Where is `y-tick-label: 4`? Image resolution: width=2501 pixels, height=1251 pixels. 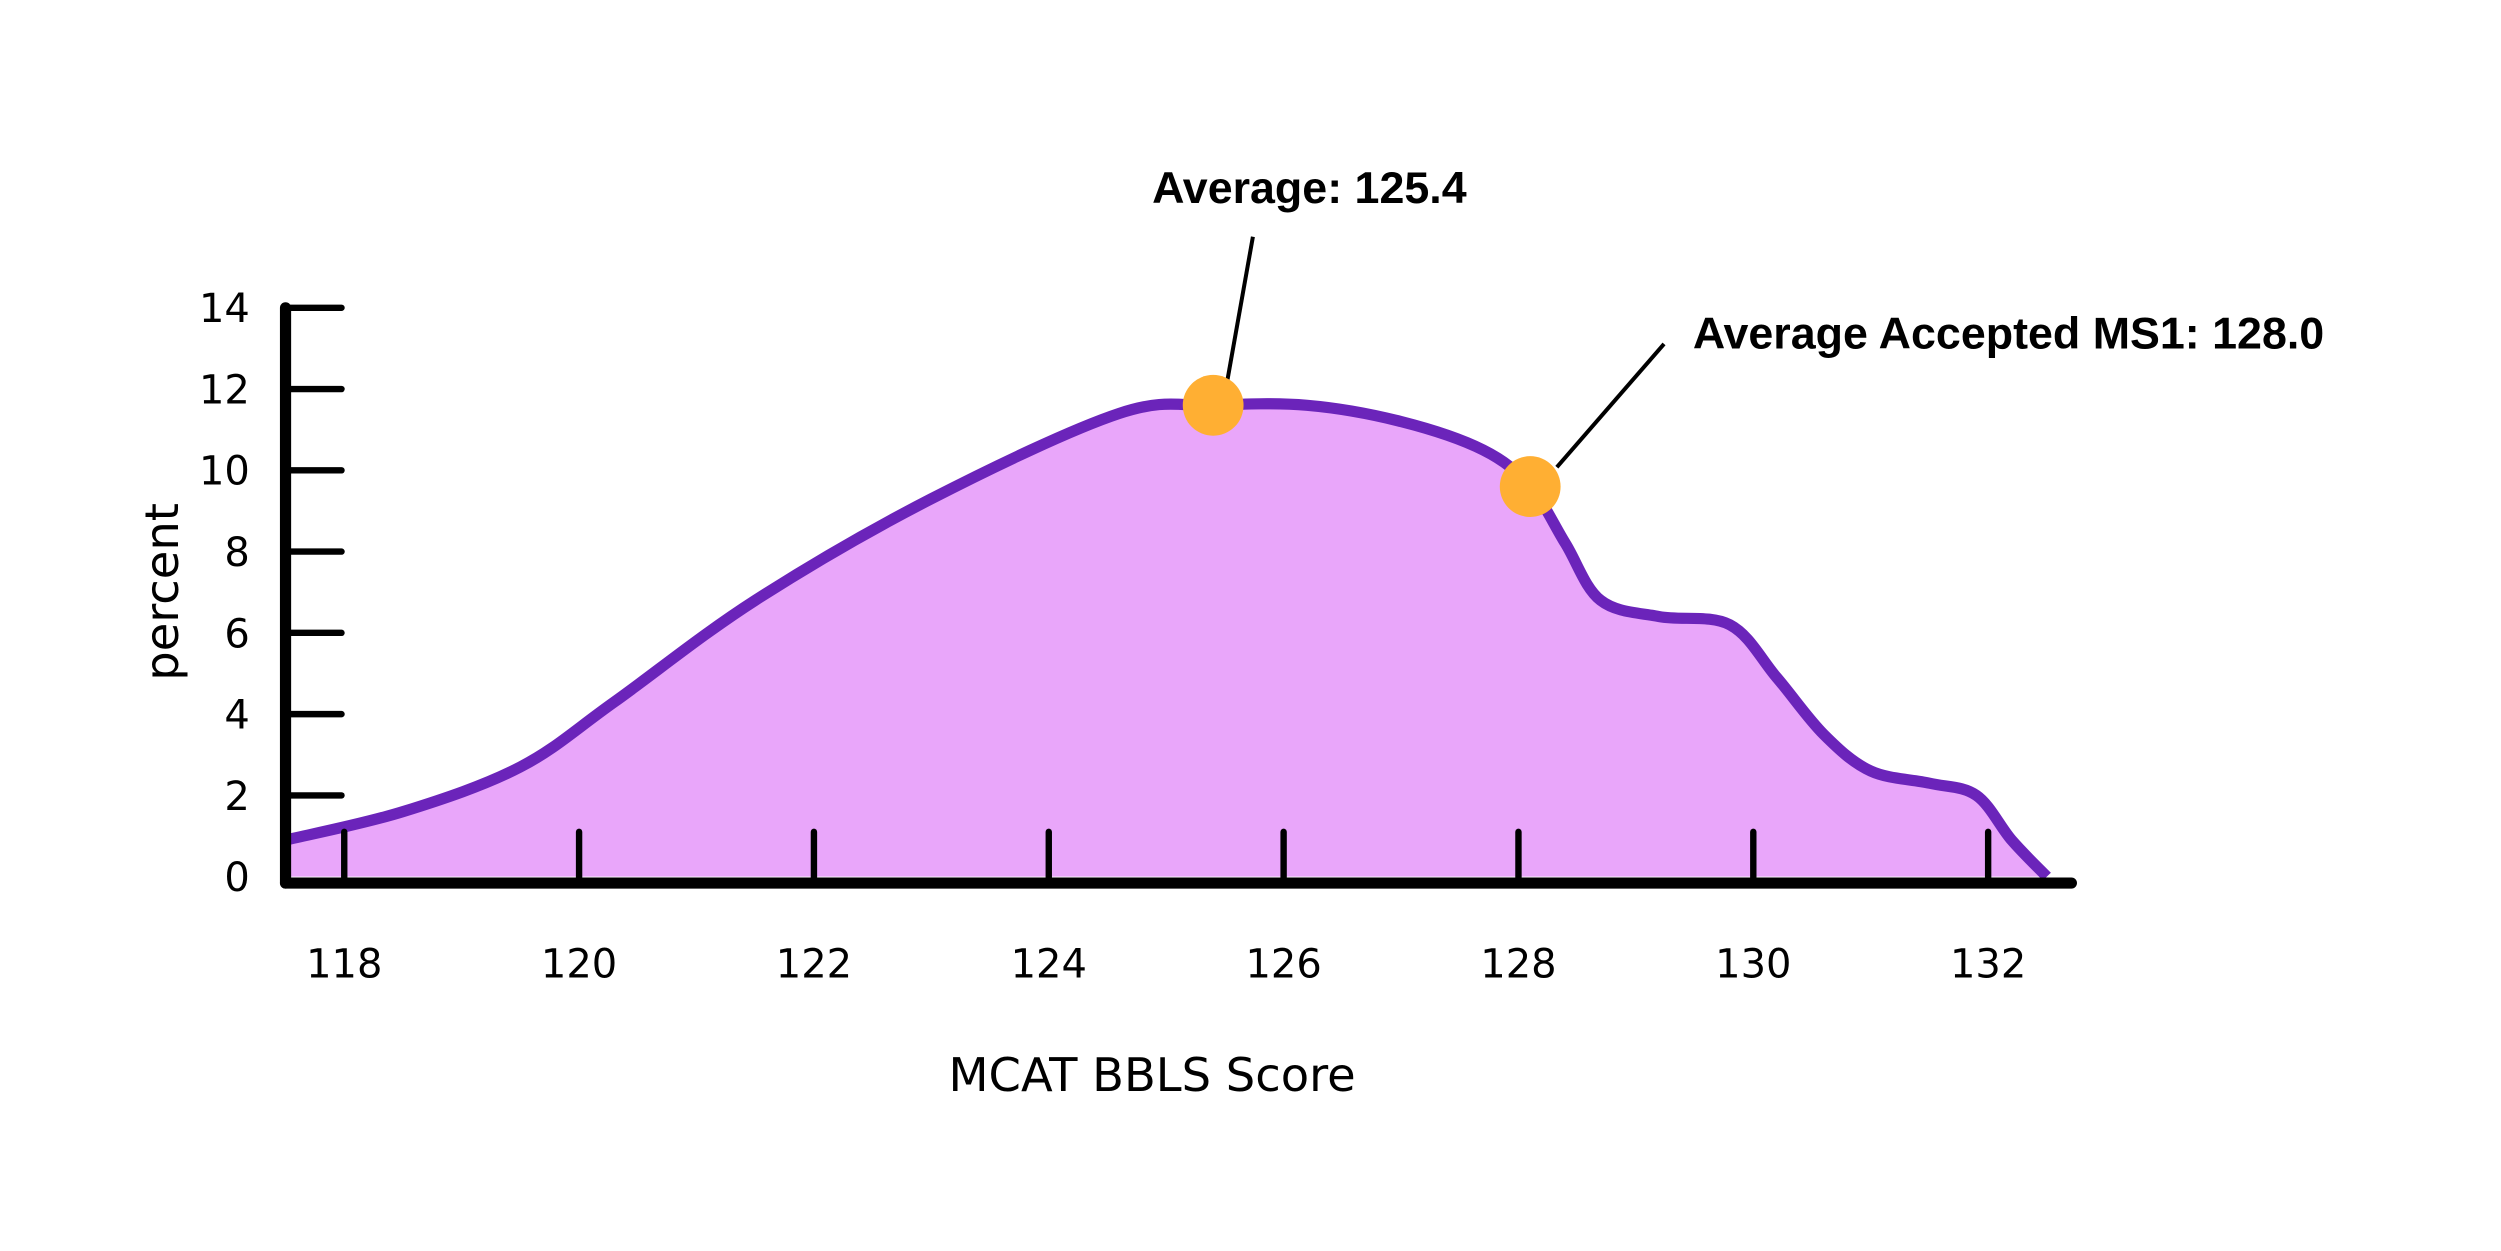 y-tick-label: 4 is located at coordinates (236, 716).